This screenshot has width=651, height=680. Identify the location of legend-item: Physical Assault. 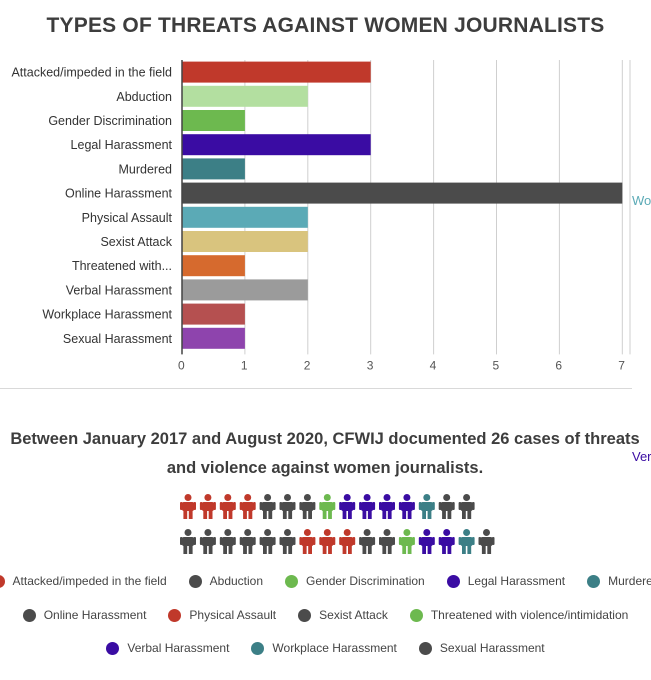
(222, 615).